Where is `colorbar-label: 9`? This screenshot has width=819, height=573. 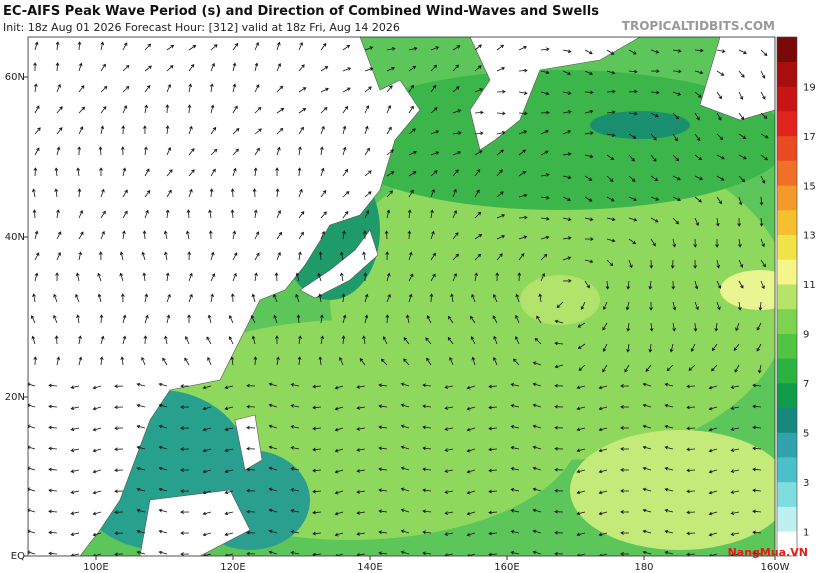
colorbar-label: 9 is located at coordinates (806, 335).